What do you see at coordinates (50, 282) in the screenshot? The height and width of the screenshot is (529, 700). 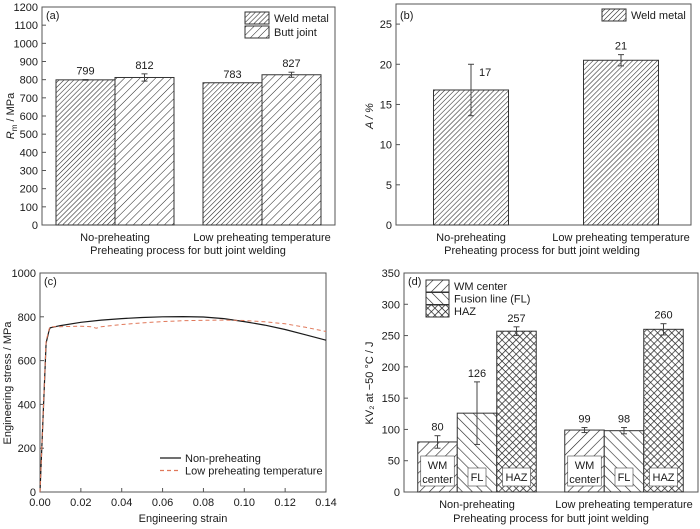 I see `panel-c-label: (c)` at bounding box center [50, 282].